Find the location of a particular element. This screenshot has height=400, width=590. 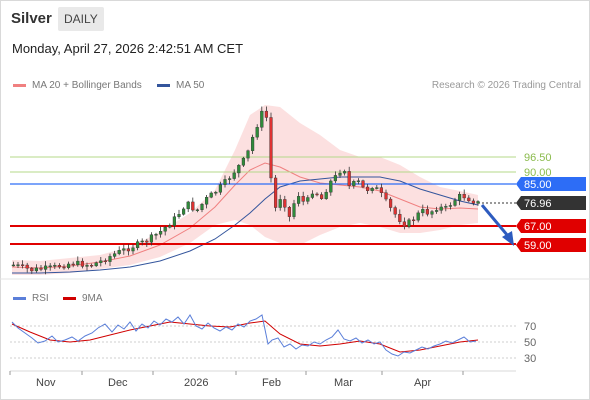

x-label-dec: Dec is located at coordinates (118, 383).